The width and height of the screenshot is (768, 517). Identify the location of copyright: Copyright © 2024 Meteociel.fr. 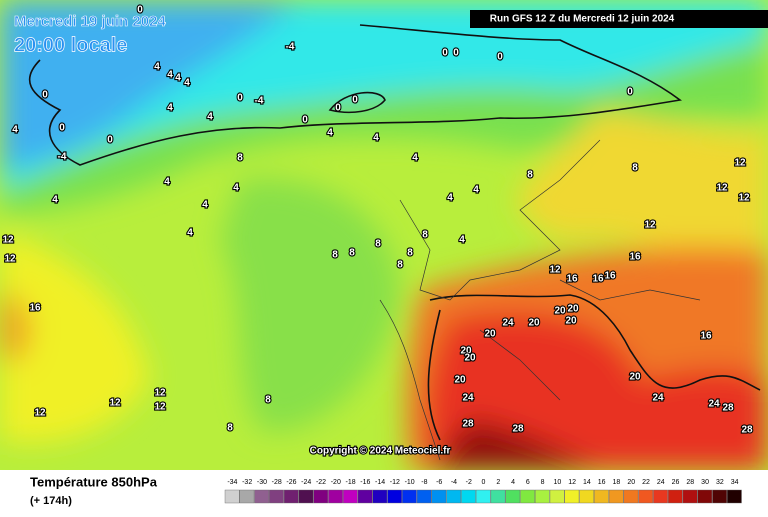
(380, 451).